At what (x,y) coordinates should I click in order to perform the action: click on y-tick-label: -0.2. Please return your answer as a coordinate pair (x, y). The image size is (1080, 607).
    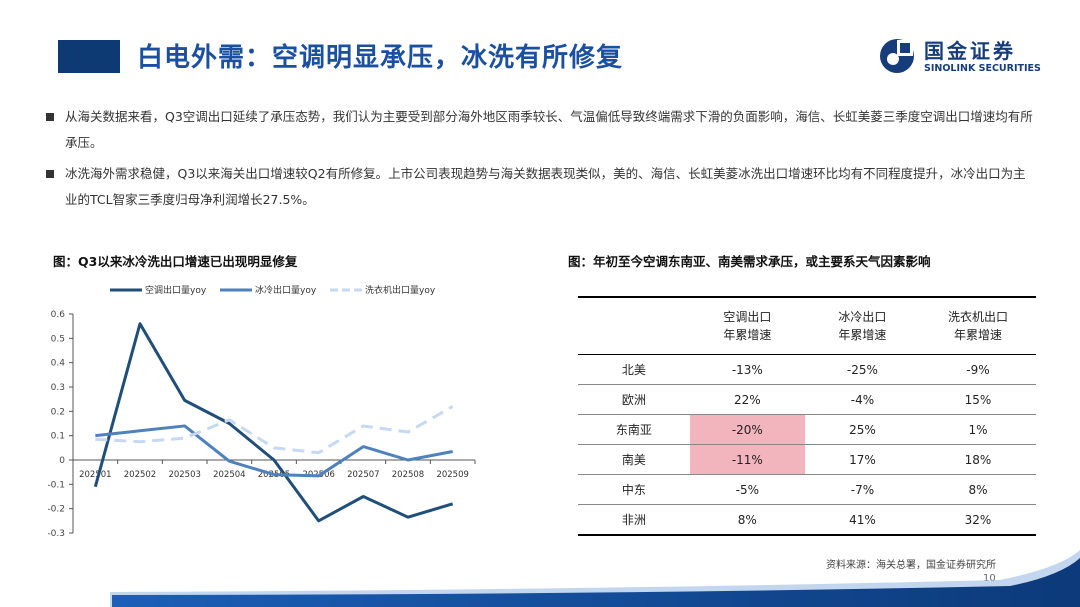
    Looking at the image, I should click on (56, 510).